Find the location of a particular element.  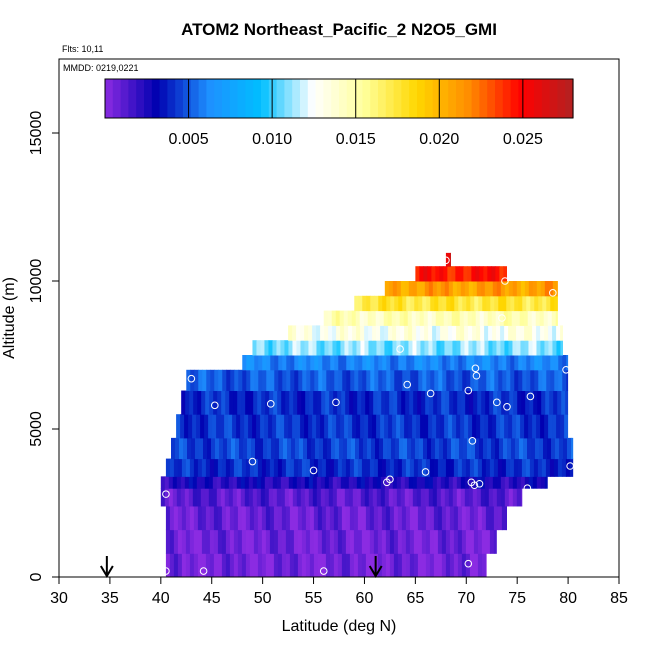

colorbar-tick-label: 0.010 is located at coordinates (272, 139).